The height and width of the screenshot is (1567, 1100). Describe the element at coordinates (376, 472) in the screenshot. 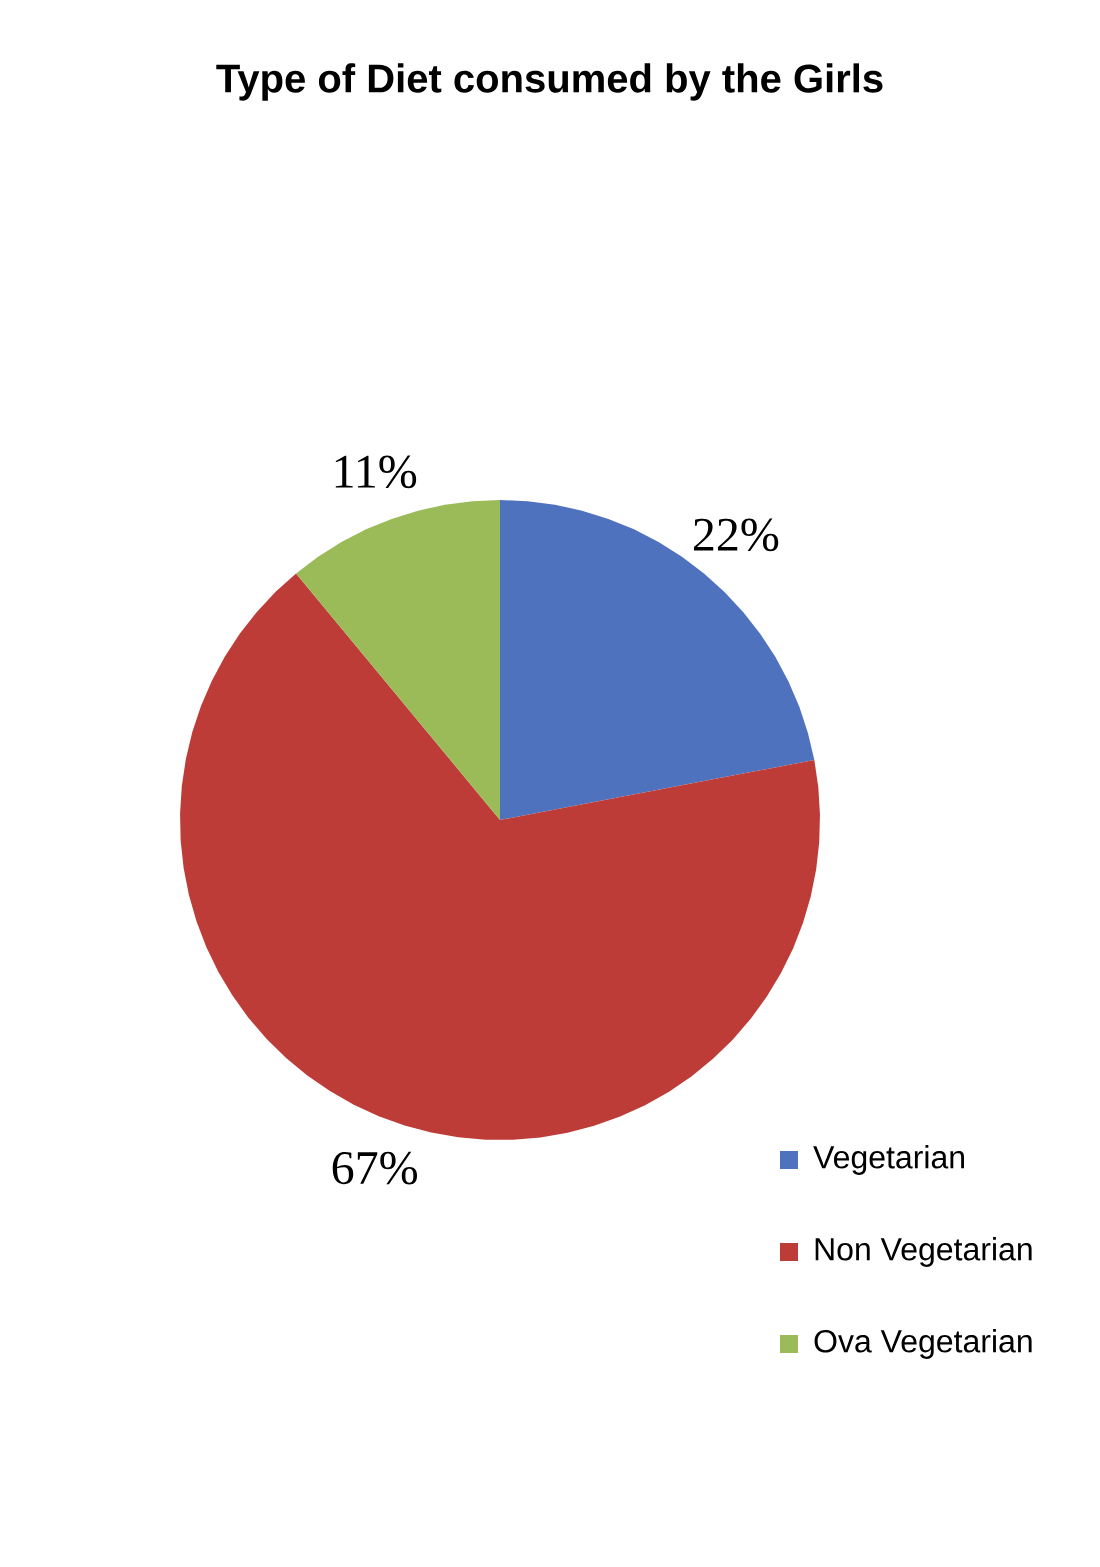

I see `data-label: 11%` at that location.